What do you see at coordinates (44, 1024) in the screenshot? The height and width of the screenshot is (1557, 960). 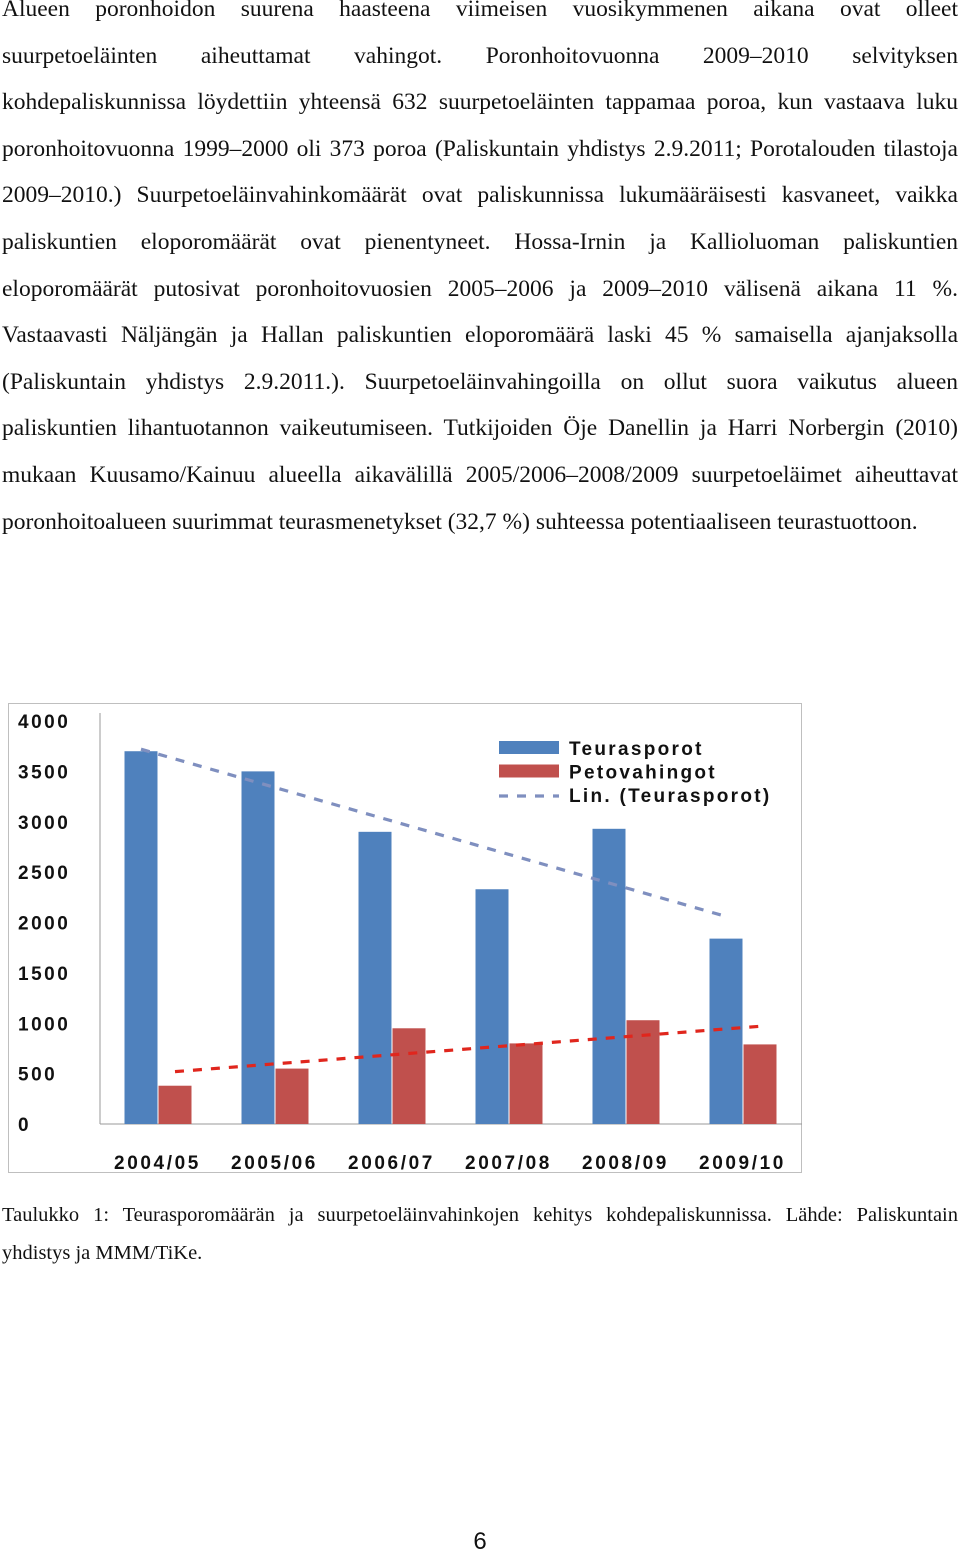 I see `y-tick-label: 1000` at bounding box center [44, 1024].